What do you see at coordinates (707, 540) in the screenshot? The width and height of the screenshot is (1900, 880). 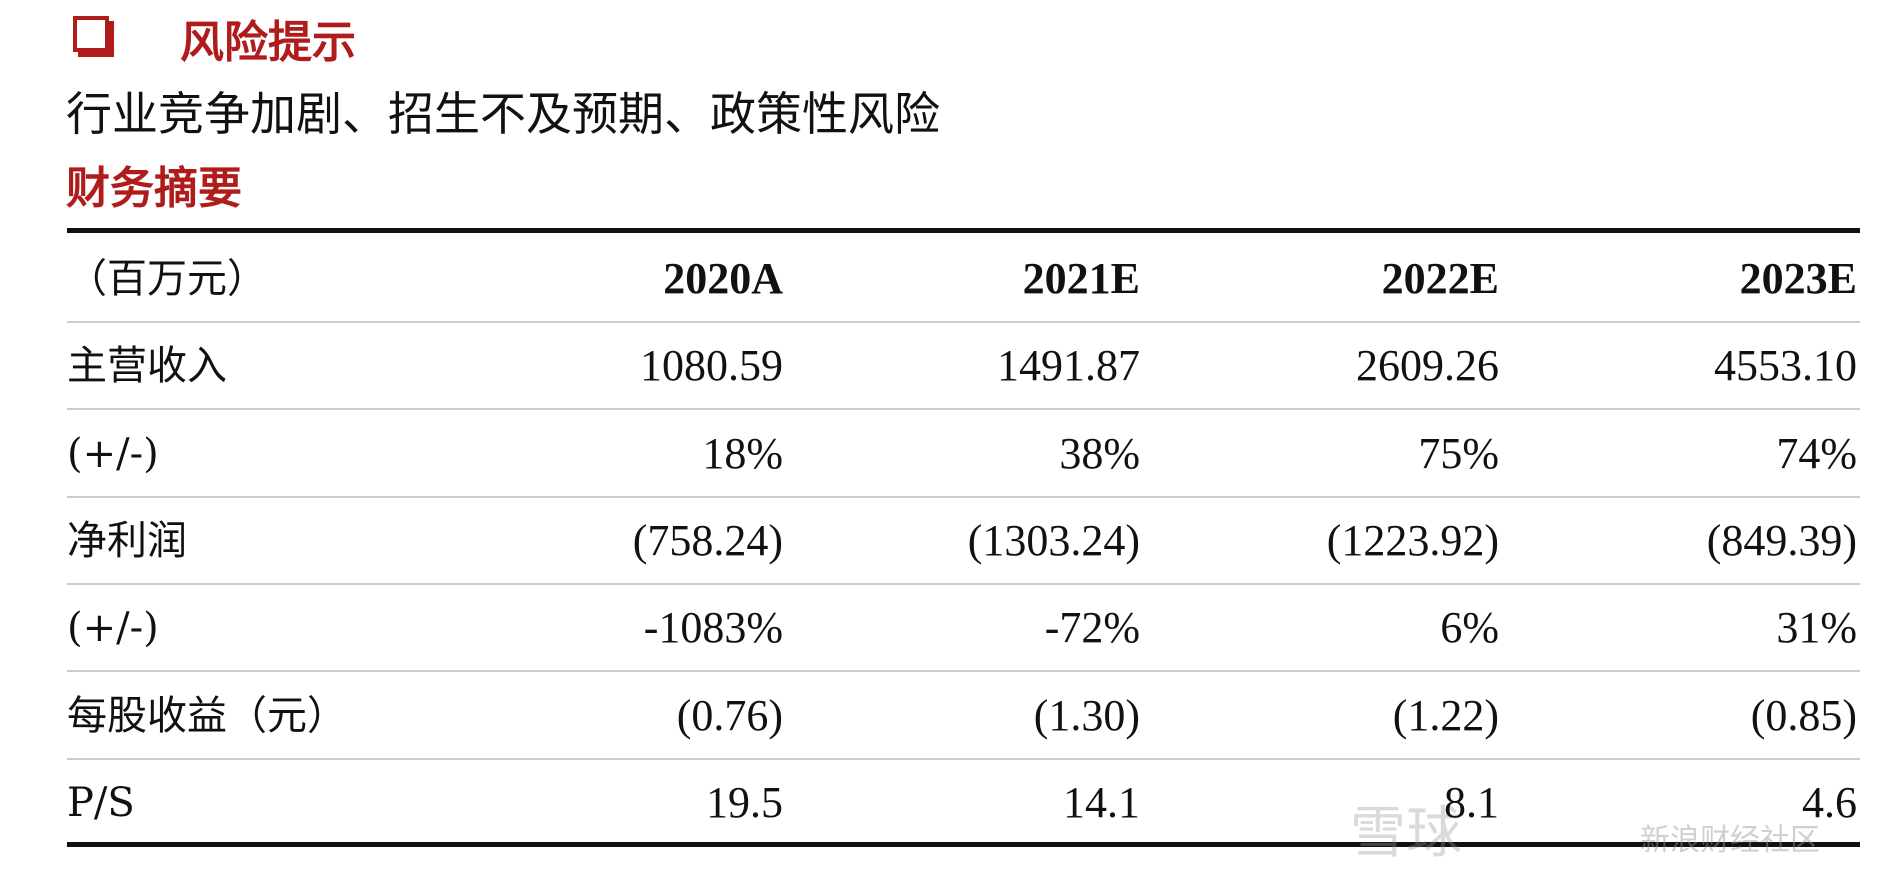 I see `cell-value: (758.24)` at bounding box center [707, 540].